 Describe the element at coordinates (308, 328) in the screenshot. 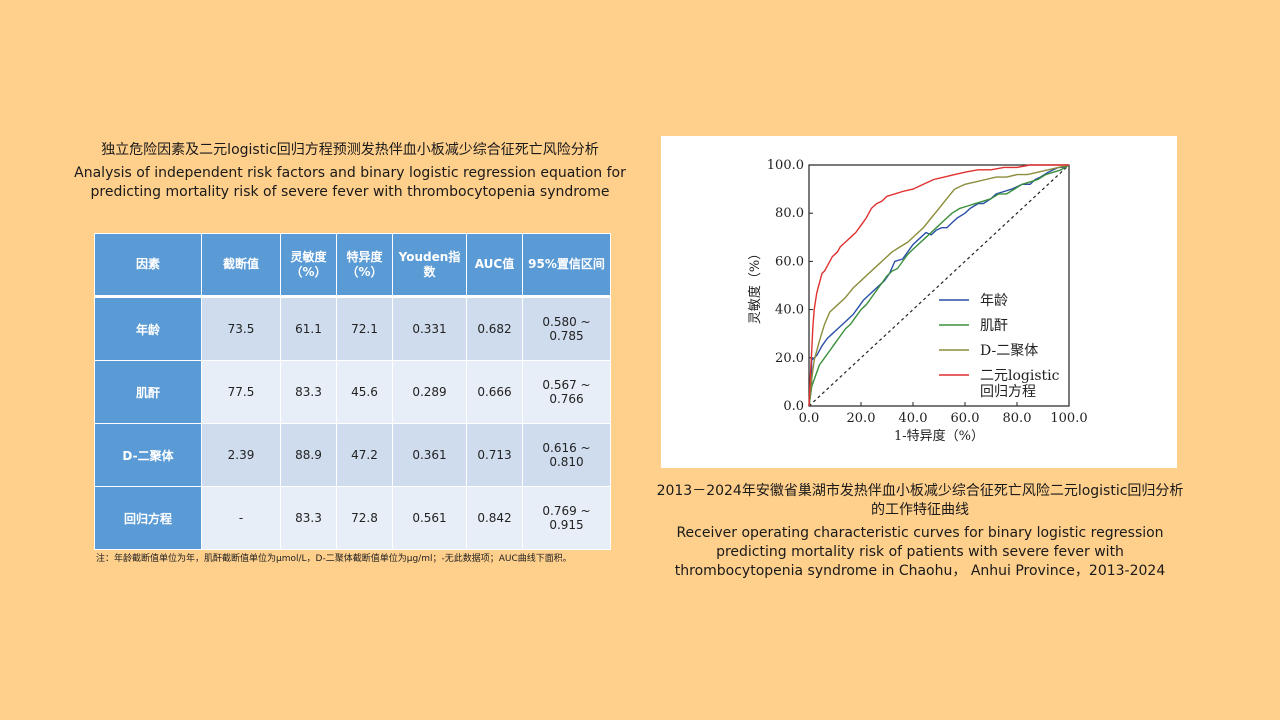

I see `cell-sensitivity: 61.1` at that location.